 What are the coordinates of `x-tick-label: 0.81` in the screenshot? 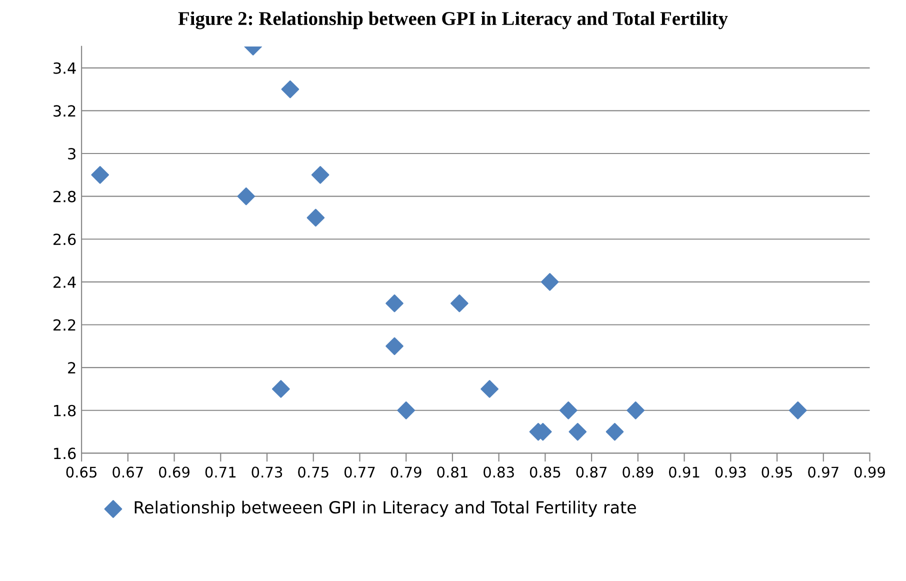 It's located at (452, 472).